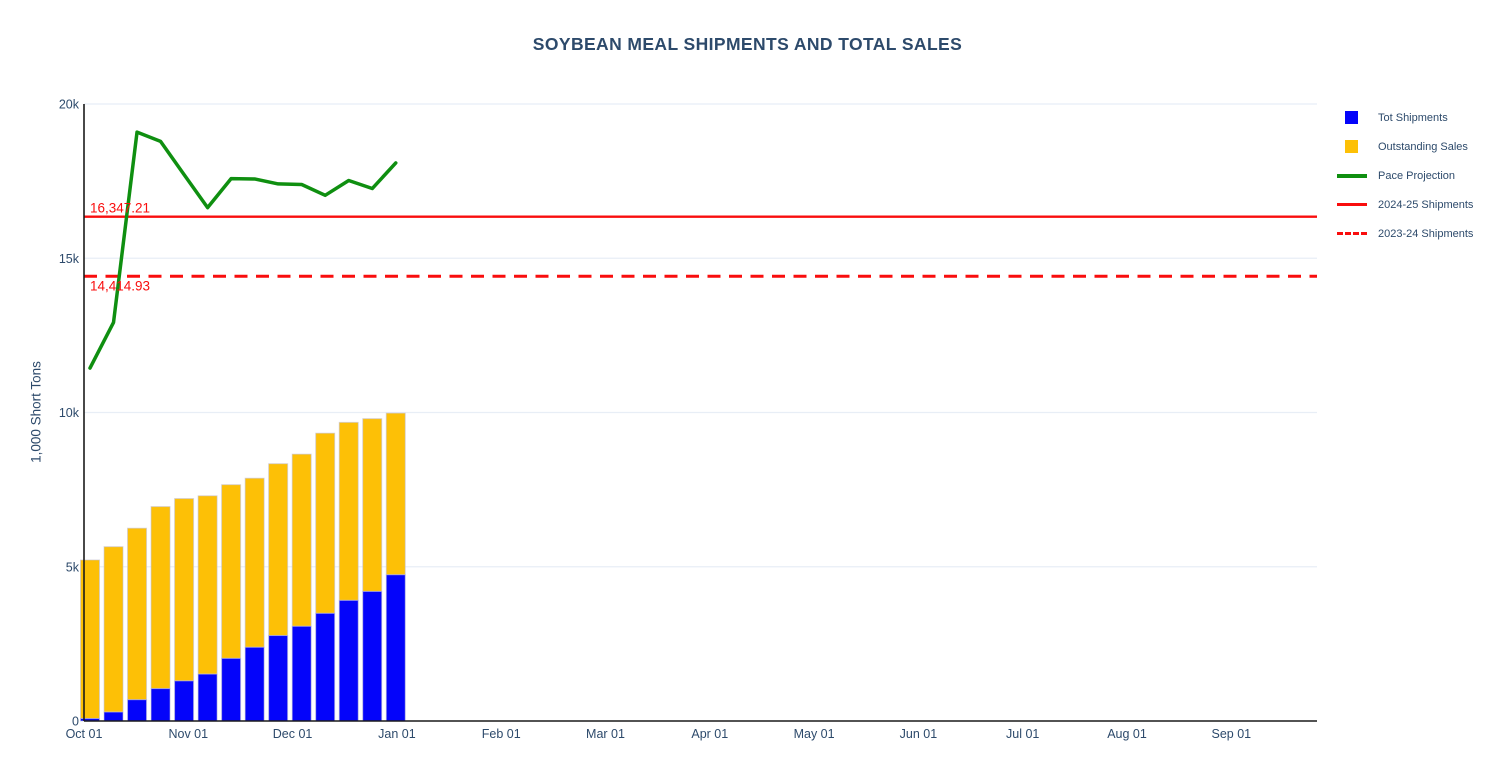 The height and width of the screenshot is (764, 1495). I want to click on x-tick-label: Feb 01, so click(501, 734).